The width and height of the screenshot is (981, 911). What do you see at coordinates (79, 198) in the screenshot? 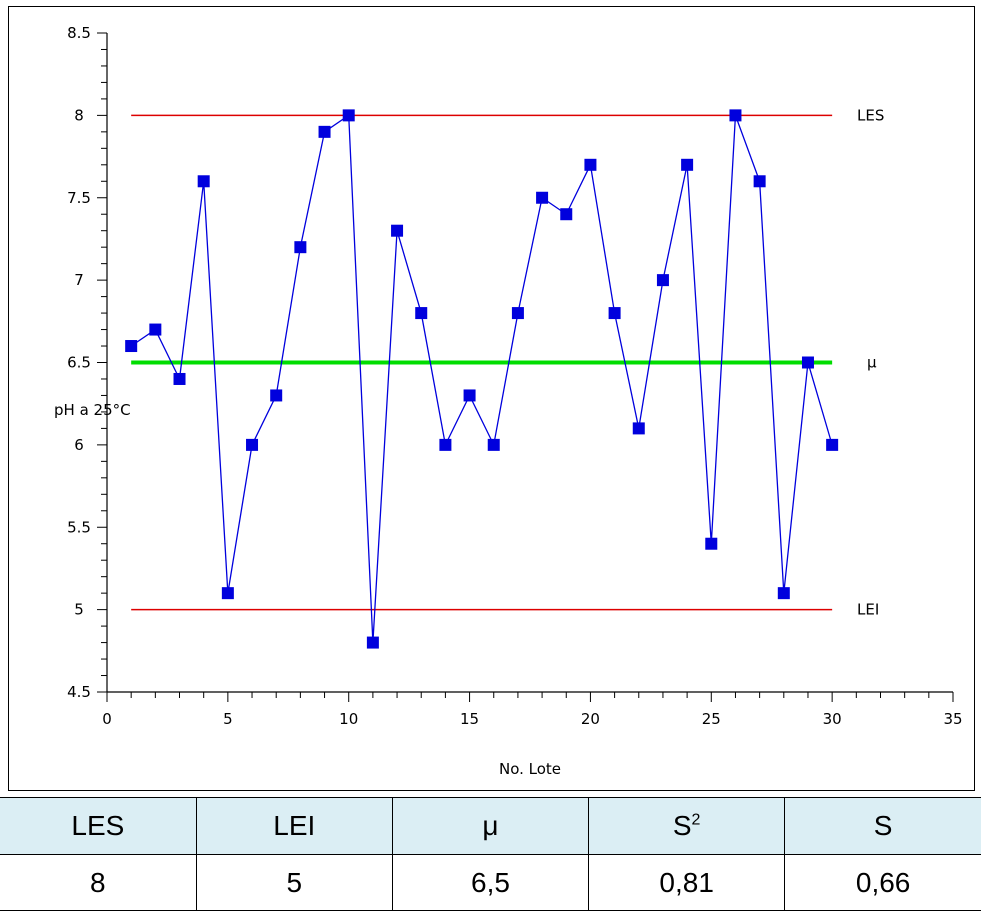
I see `y-tick-label: 7.5` at bounding box center [79, 198].